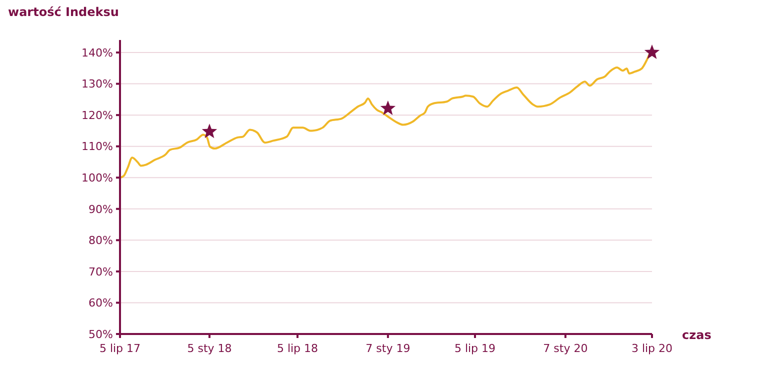 Image resolution: width=771 pixels, height=388 pixels. I want to click on y-tick-label: 110%, so click(97, 147).